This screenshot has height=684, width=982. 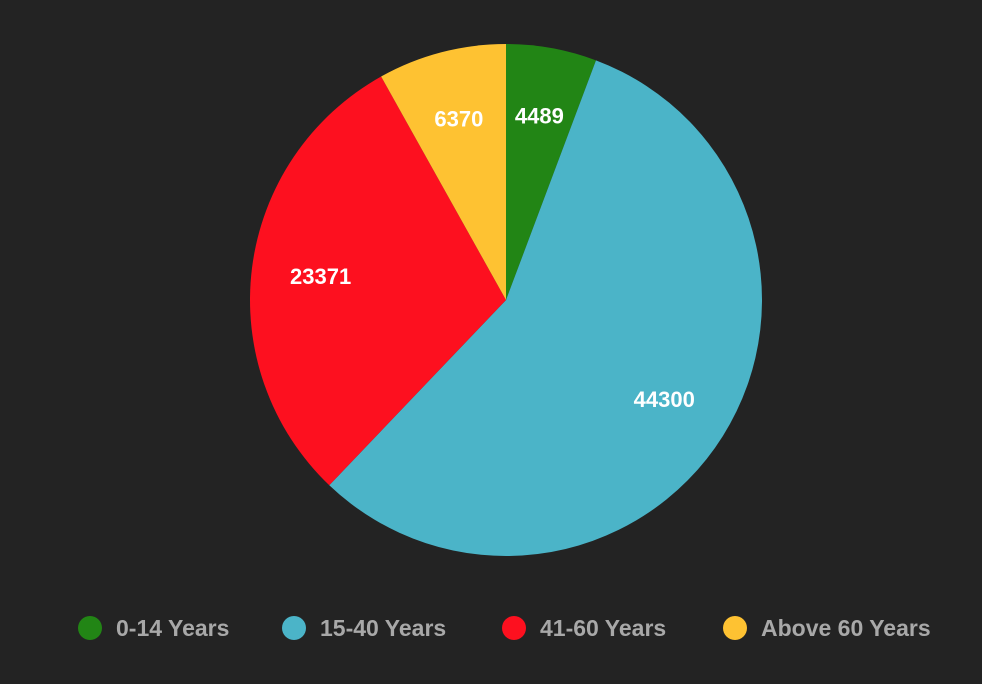 What do you see at coordinates (539, 116) in the screenshot?
I see `data-label-0-14-years: 4489` at bounding box center [539, 116].